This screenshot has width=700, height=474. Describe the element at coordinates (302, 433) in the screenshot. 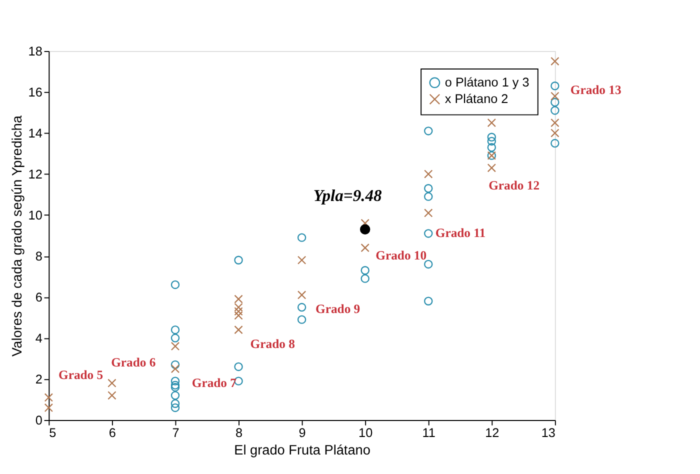

I see `x-tick-label: 9` at that location.